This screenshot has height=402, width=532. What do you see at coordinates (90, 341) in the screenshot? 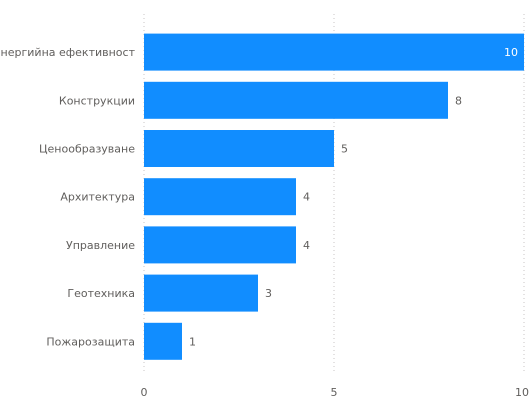
I see `category-label: Пожарозащита` at bounding box center [90, 341].